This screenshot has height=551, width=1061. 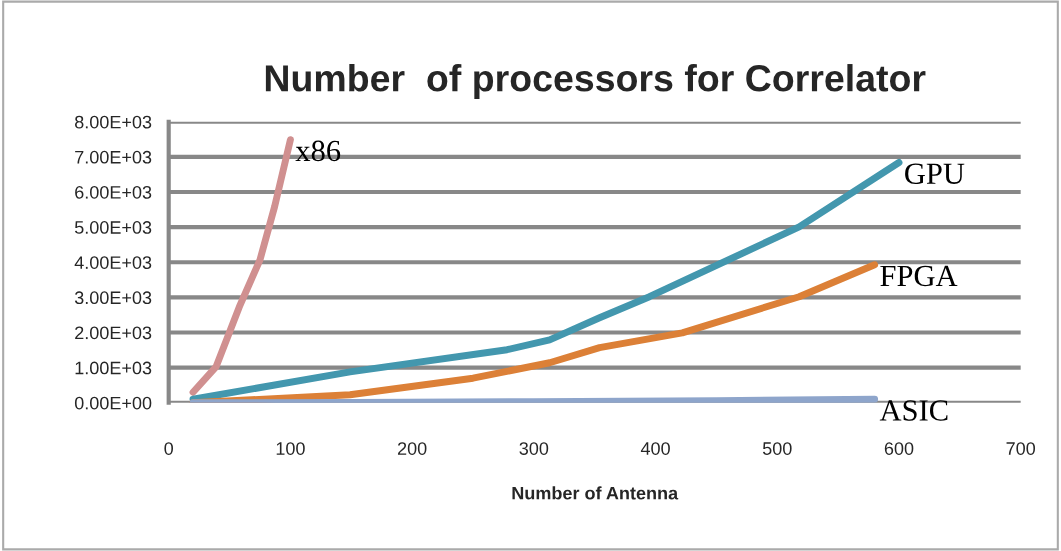 I want to click on x-tick-label: 500, so click(x=777, y=448).